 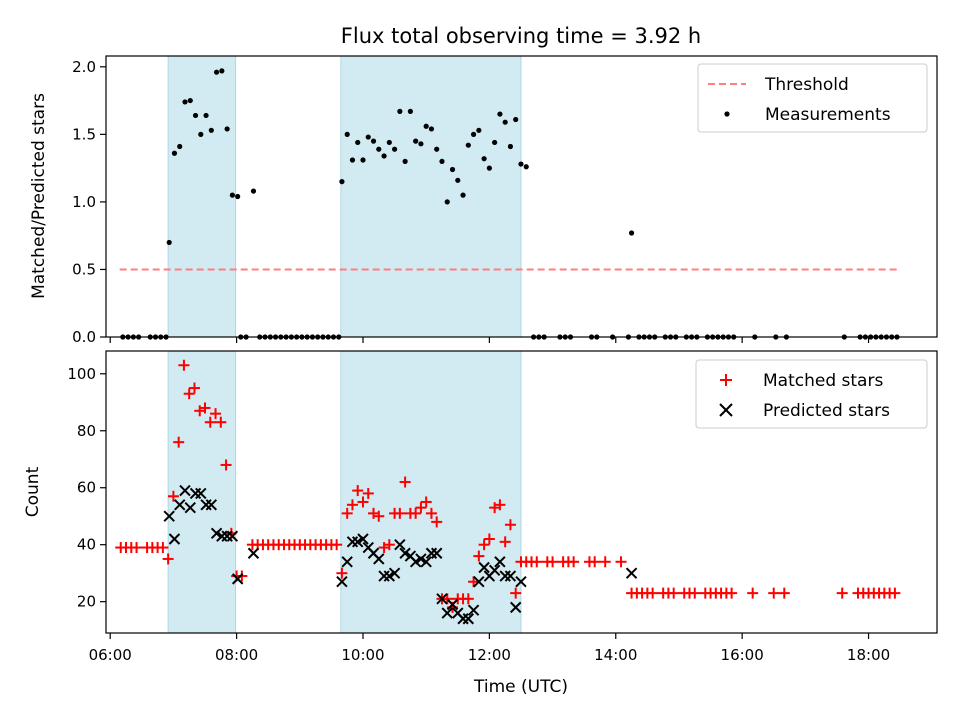 I want to click on x-tick-label: 14:00, so click(x=615, y=655).